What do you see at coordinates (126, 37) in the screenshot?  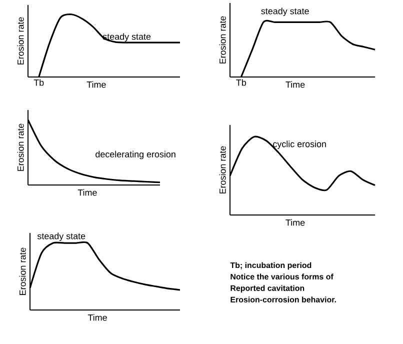 I see `annotation: steady state` at bounding box center [126, 37].